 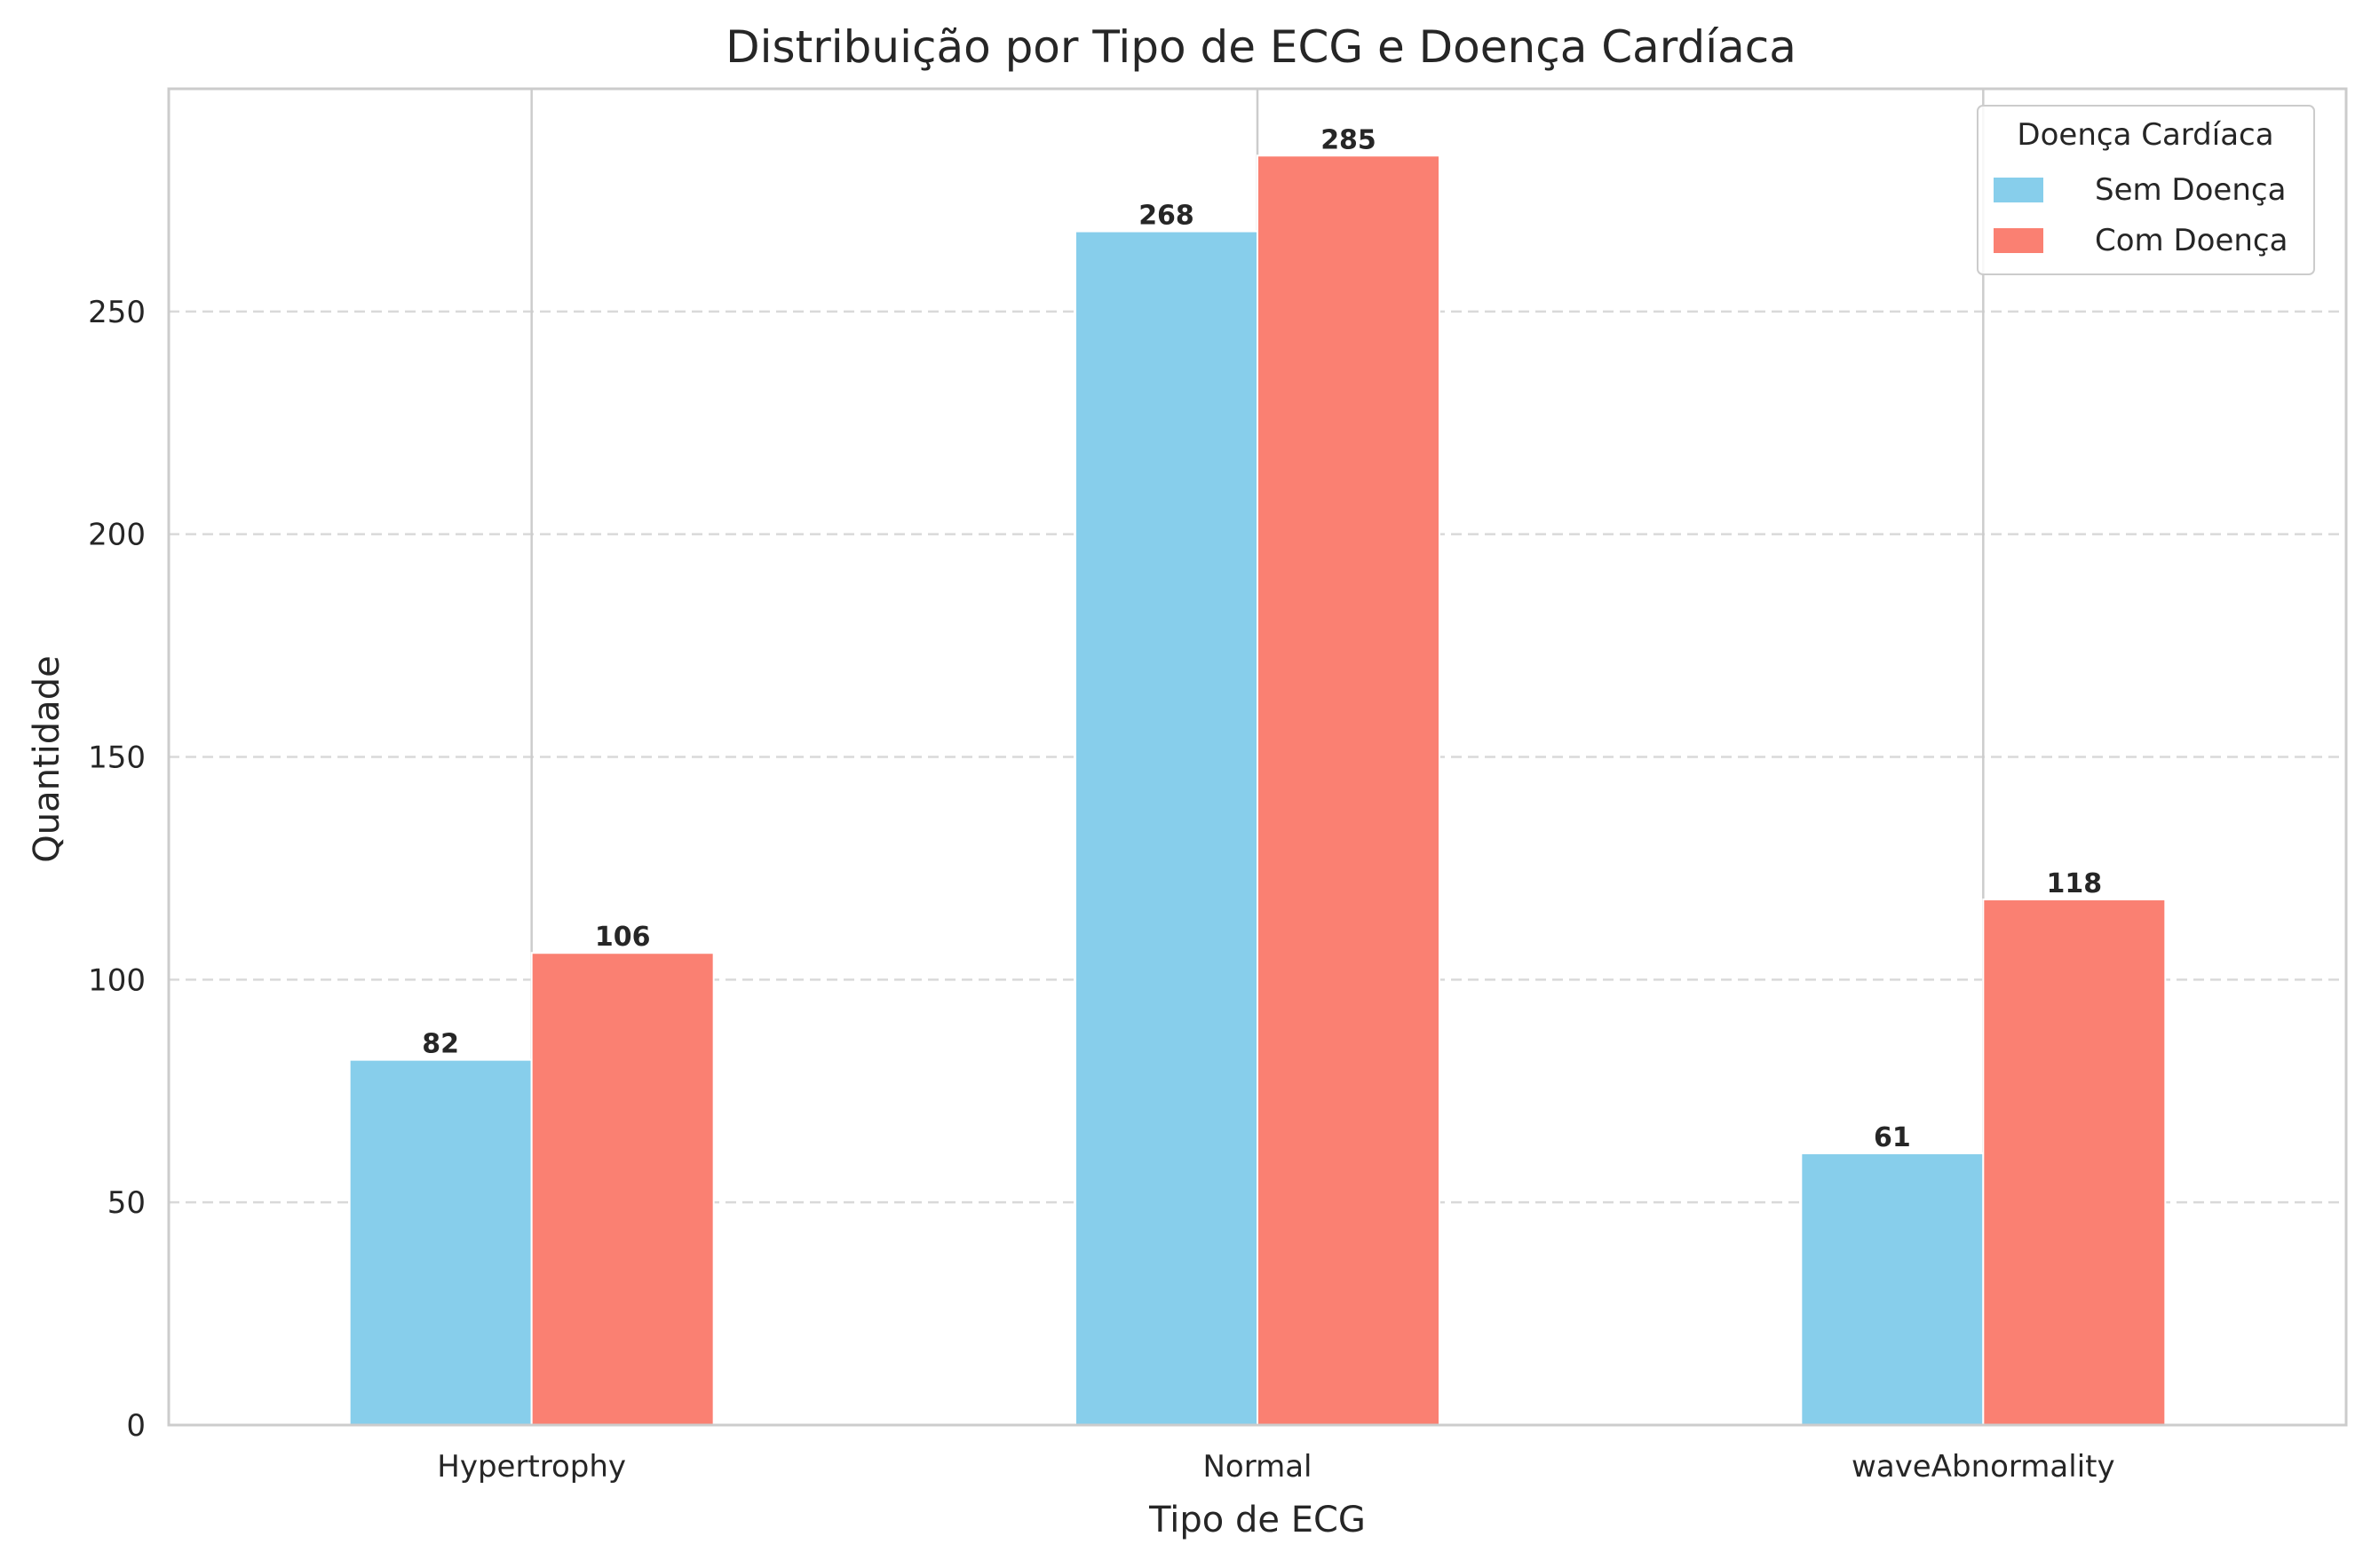 I want to click on x-tick-label: Normal, so click(x=1257, y=1467).